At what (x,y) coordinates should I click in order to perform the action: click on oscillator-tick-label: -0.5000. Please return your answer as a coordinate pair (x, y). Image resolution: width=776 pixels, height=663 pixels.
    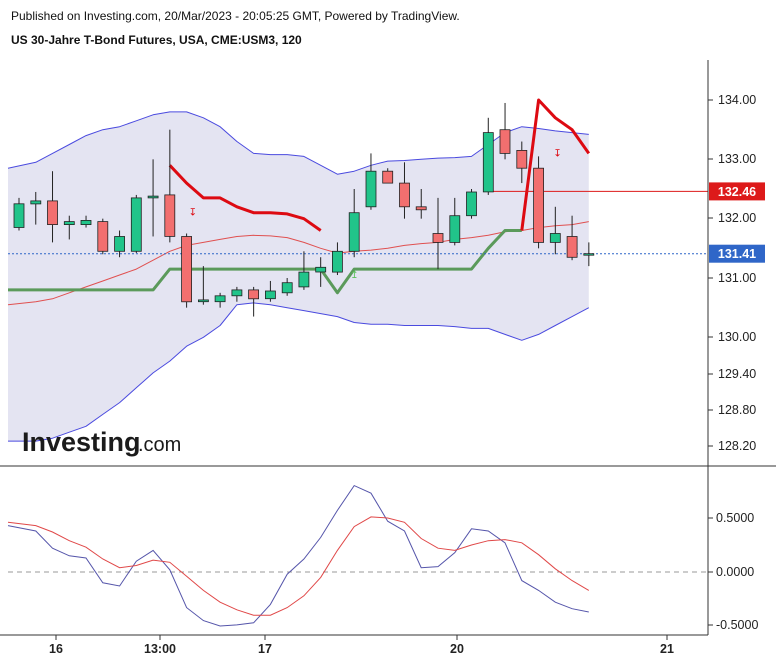
    Looking at the image, I should click on (737, 625).